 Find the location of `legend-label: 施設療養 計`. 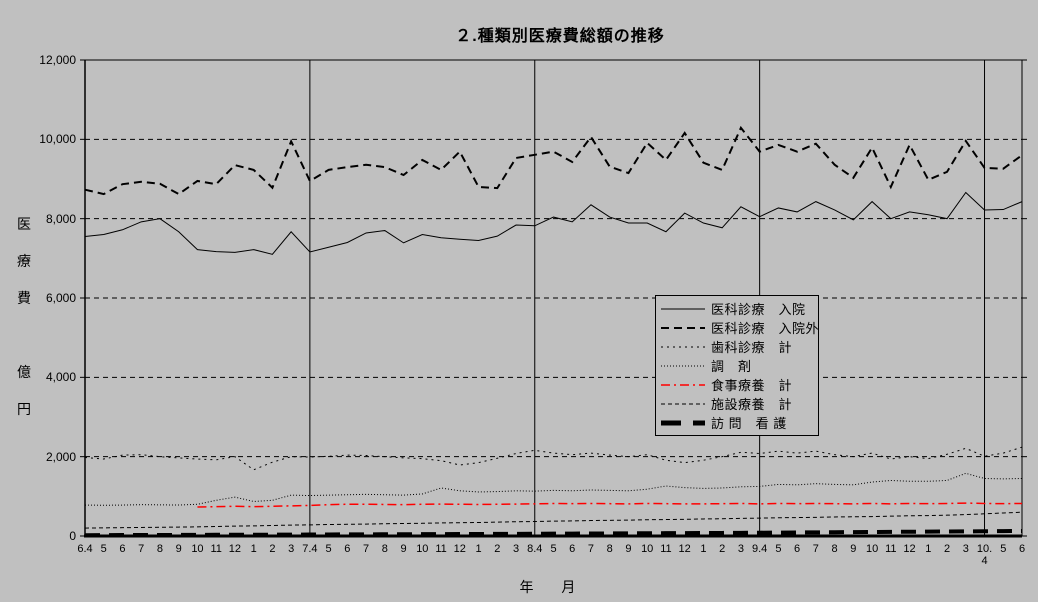

legend-label: 施設療養 計 is located at coordinates (752, 404).